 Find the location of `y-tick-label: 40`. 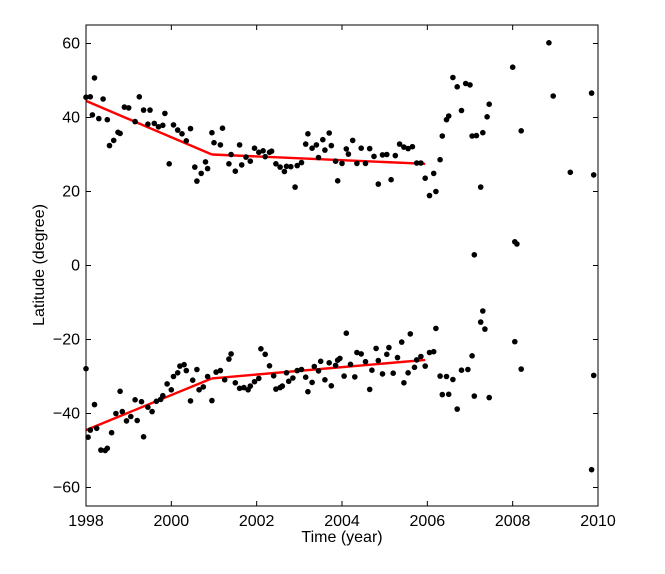

y-tick-label: 40 is located at coordinates (71, 118).